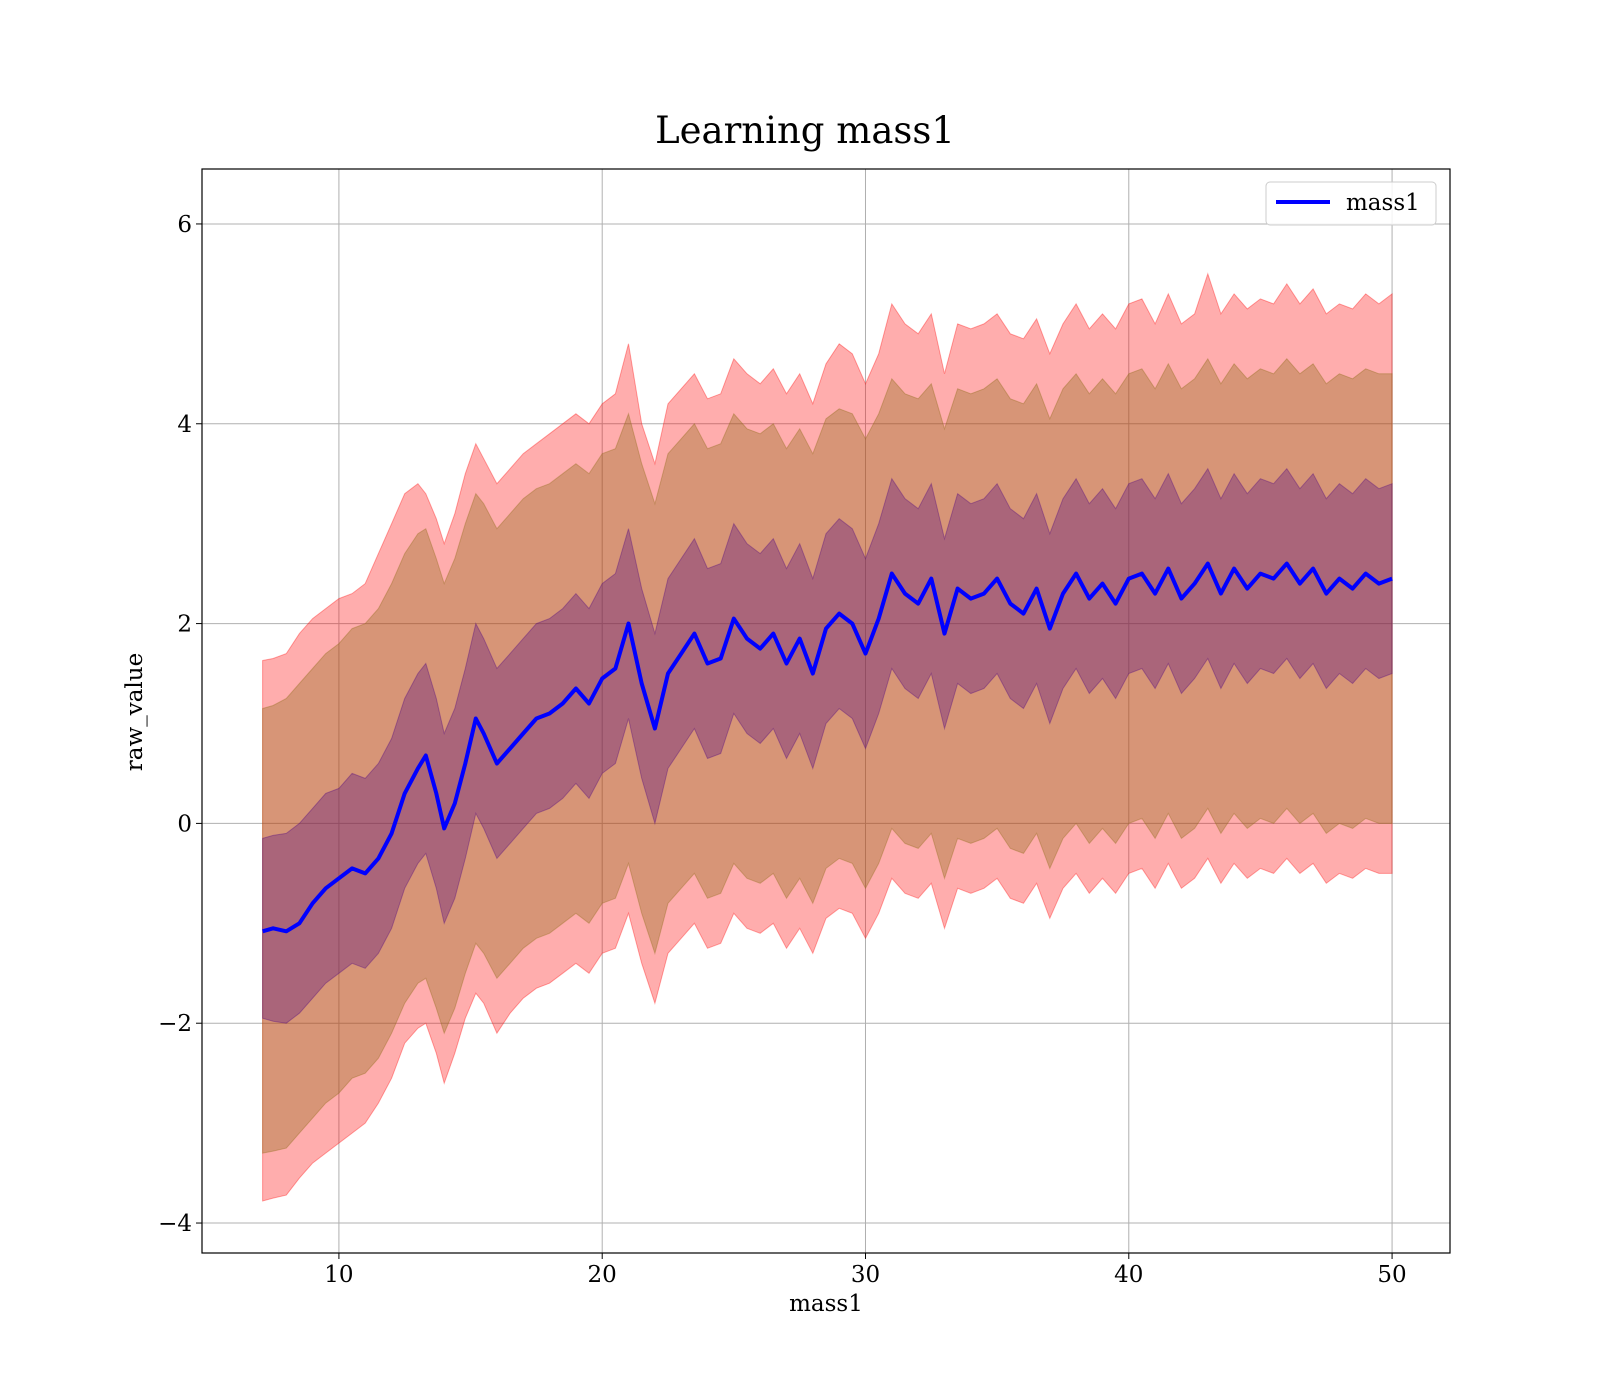  I want to click on x-axis-ticks: 10 20 30 40 50, so click(865, 1270).